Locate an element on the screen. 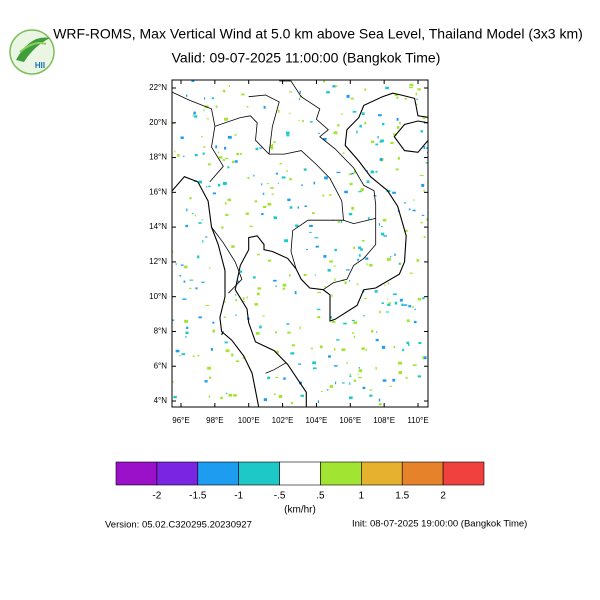  logo-text: HII is located at coordinates (40, 65).